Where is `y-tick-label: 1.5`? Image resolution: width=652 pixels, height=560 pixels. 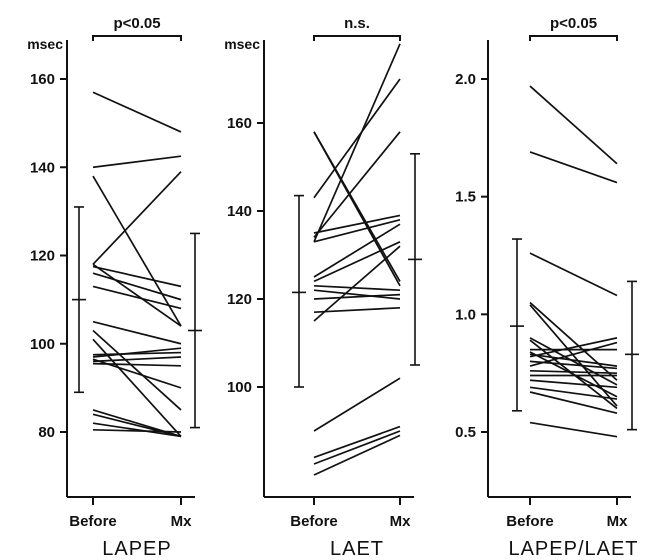
y-tick-label: 1.5 is located at coordinates (465, 197).